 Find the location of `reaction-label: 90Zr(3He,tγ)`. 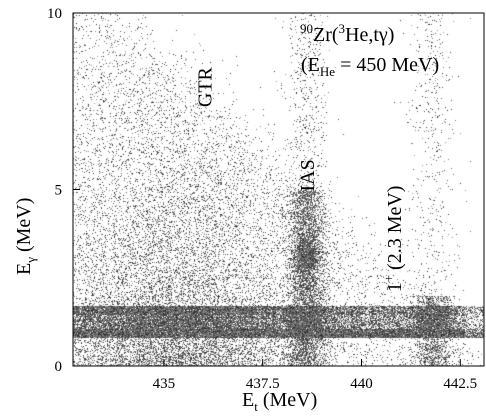

reaction-label: 90Zr(3He,tγ) is located at coordinates (347, 33).